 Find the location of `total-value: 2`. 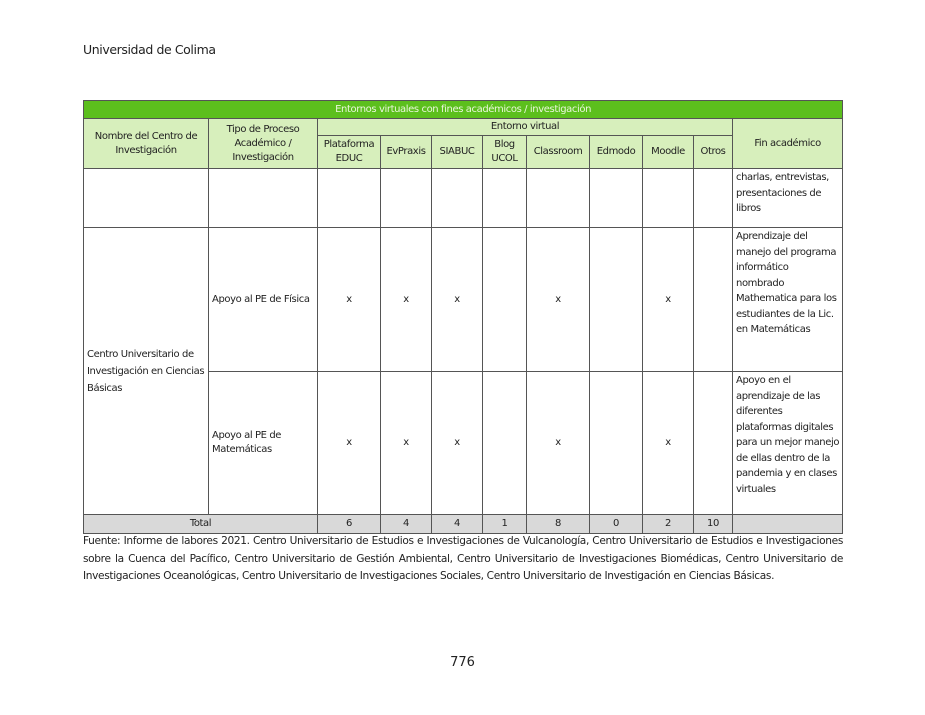

total-value: 2 is located at coordinates (668, 524).